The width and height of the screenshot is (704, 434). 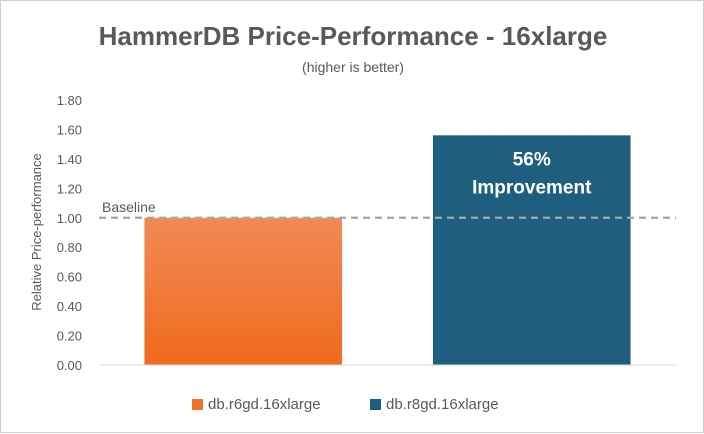 I want to click on y-tick-label: 0.80, so click(x=69, y=247).